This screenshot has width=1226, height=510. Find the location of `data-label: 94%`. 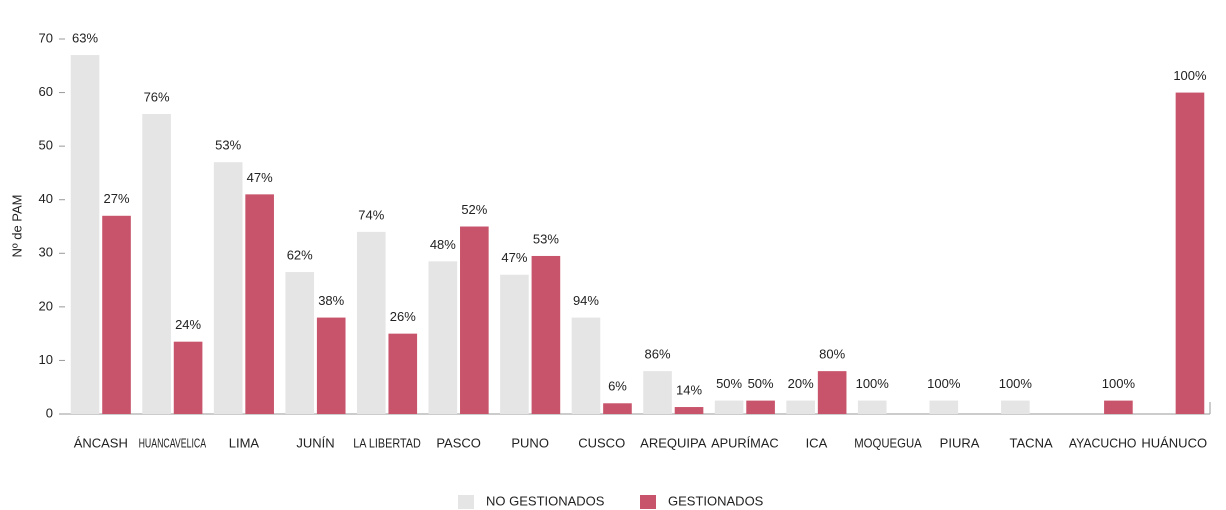

data-label: 94% is located at coordinates (586, 300).